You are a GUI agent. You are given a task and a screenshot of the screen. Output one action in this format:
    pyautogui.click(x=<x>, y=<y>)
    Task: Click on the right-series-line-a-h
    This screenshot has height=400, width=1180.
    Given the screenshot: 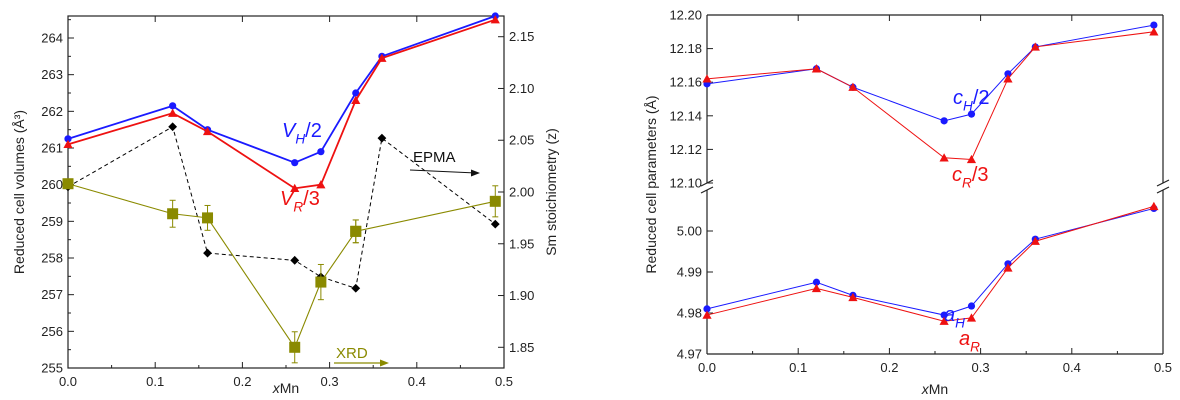 What is the action you would take?
    pyautogui.click(x=930, y=261)
    